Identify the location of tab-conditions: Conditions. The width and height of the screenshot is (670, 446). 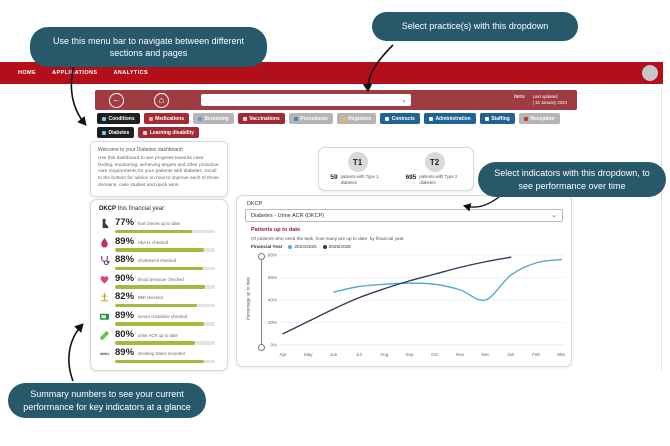
(118, 118).